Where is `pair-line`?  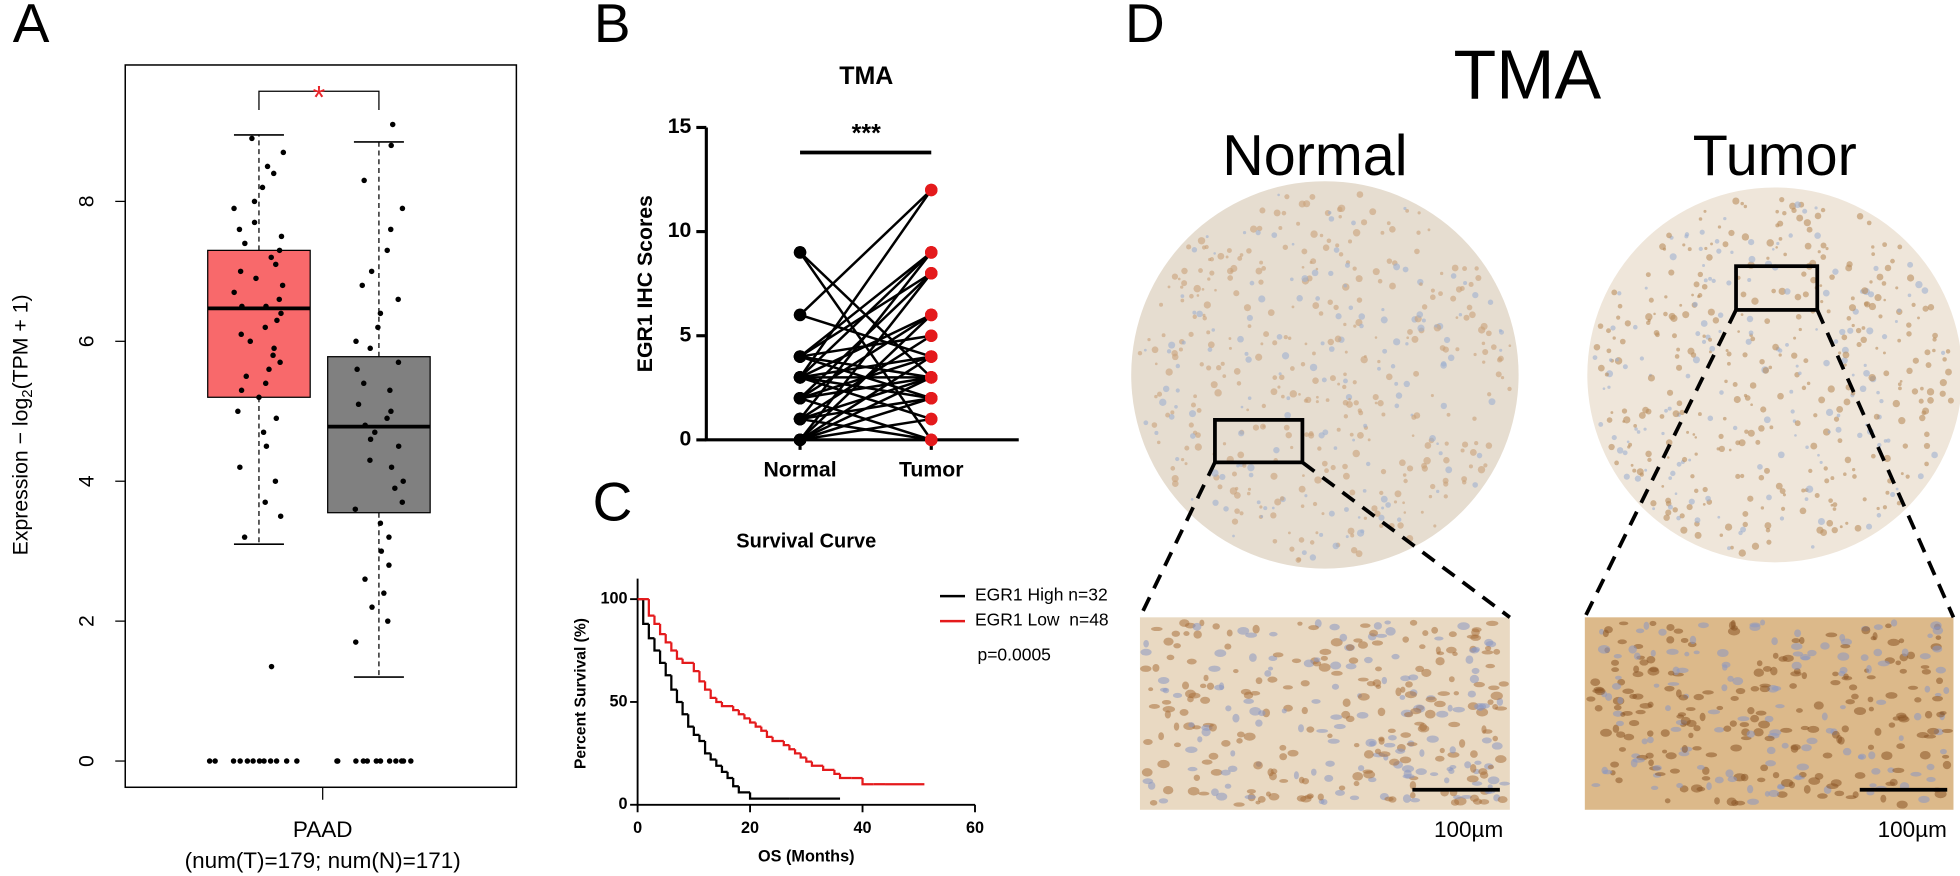 pair-line is located at coordinates (866, 356).